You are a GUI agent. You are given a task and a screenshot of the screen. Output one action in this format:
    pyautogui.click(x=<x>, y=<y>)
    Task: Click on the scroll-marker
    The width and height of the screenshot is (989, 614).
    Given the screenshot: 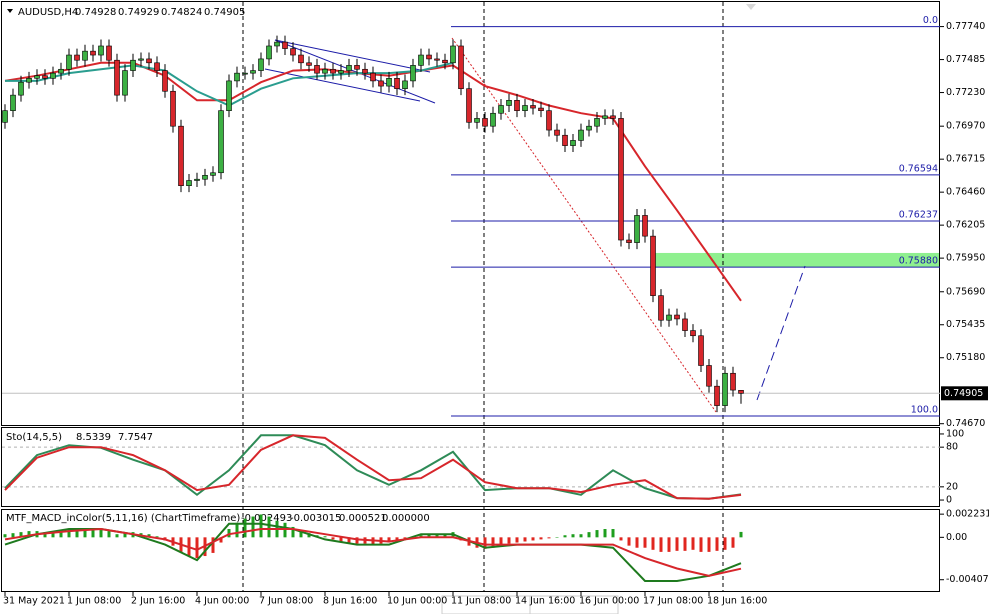 What is the action you would take?
    pyautogui.click(x=751, y=7)
    